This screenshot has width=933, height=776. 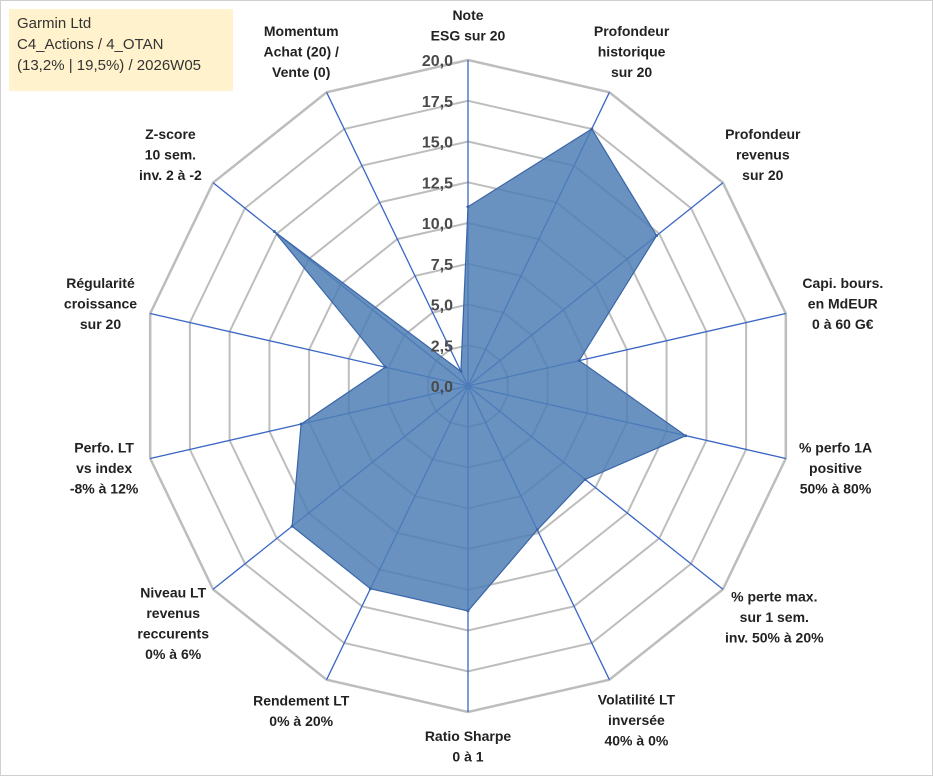 I want to click on axis-label: Rendement LT, so click(x=301, y=700).